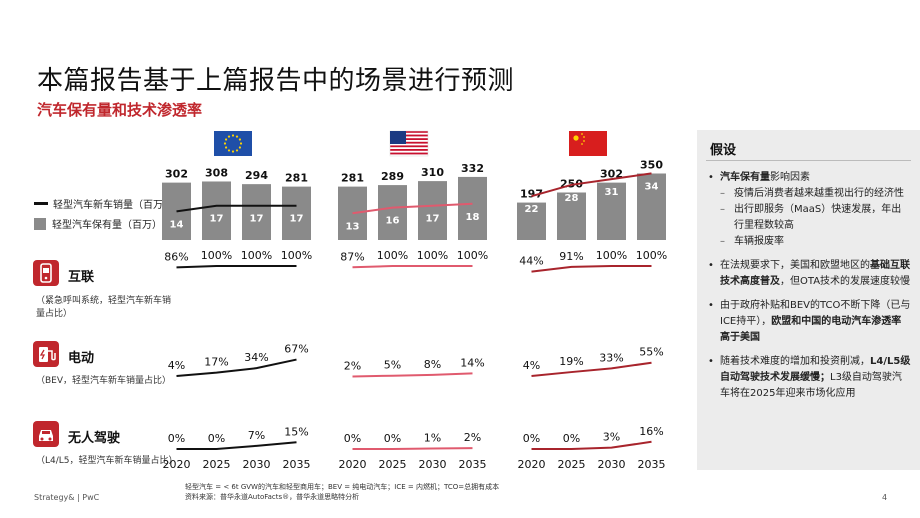 Image resolution: width=920 pixels, height=518 pixels. What do you see at coordinates (296, 431) in the screenshot?
I see `autonomous-value-label: 15%` at bounding box center [296, 431].